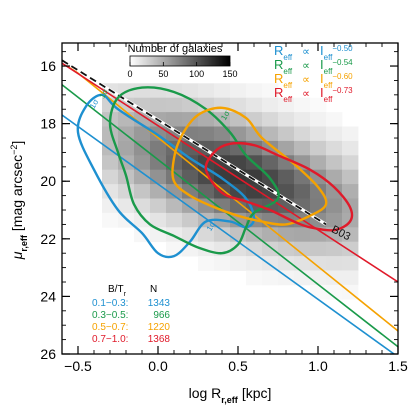  I want to click on colorbar-tick-label: 100, so click(196, 74).